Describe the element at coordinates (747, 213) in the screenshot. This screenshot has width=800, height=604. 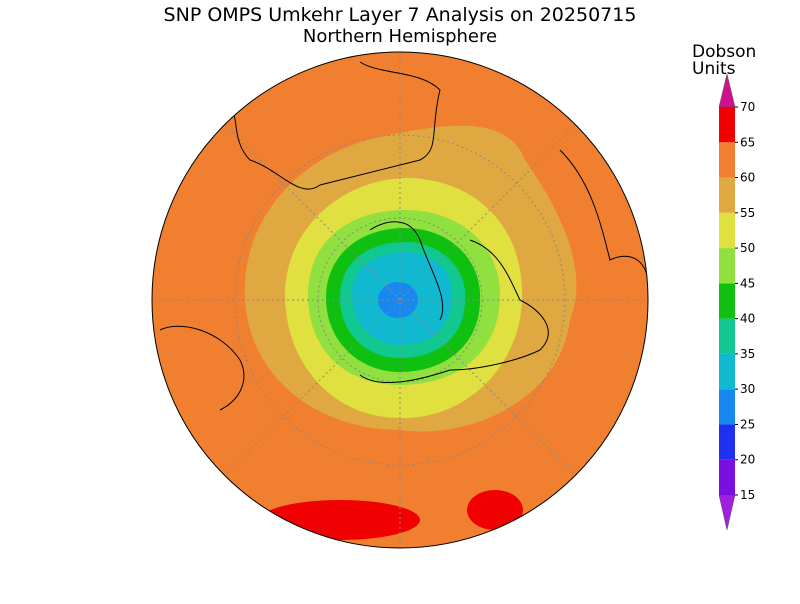
I see `colorbar-tick-label: 55` at that location.